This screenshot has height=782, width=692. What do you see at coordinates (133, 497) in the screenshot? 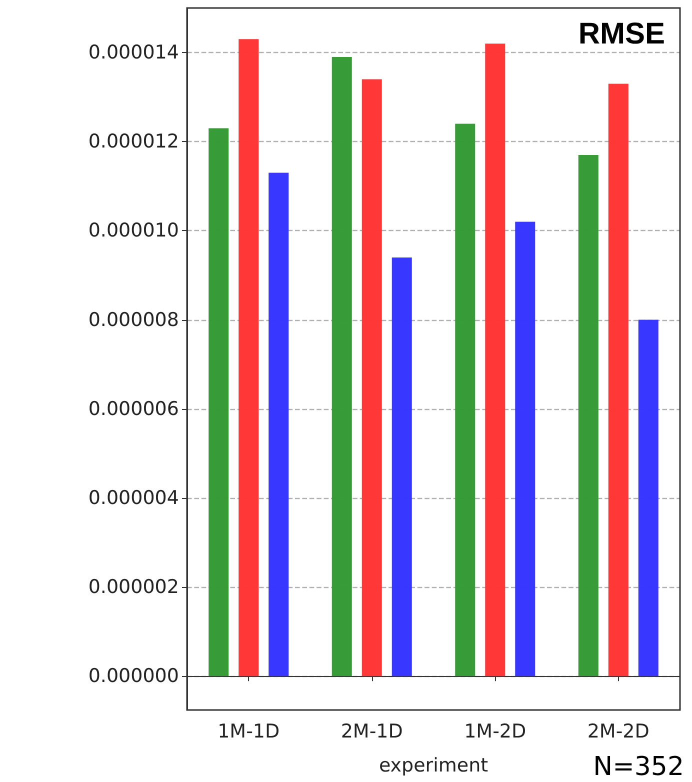
I see `y-tick-label: 0.000004` at bounding box center [133, 497].